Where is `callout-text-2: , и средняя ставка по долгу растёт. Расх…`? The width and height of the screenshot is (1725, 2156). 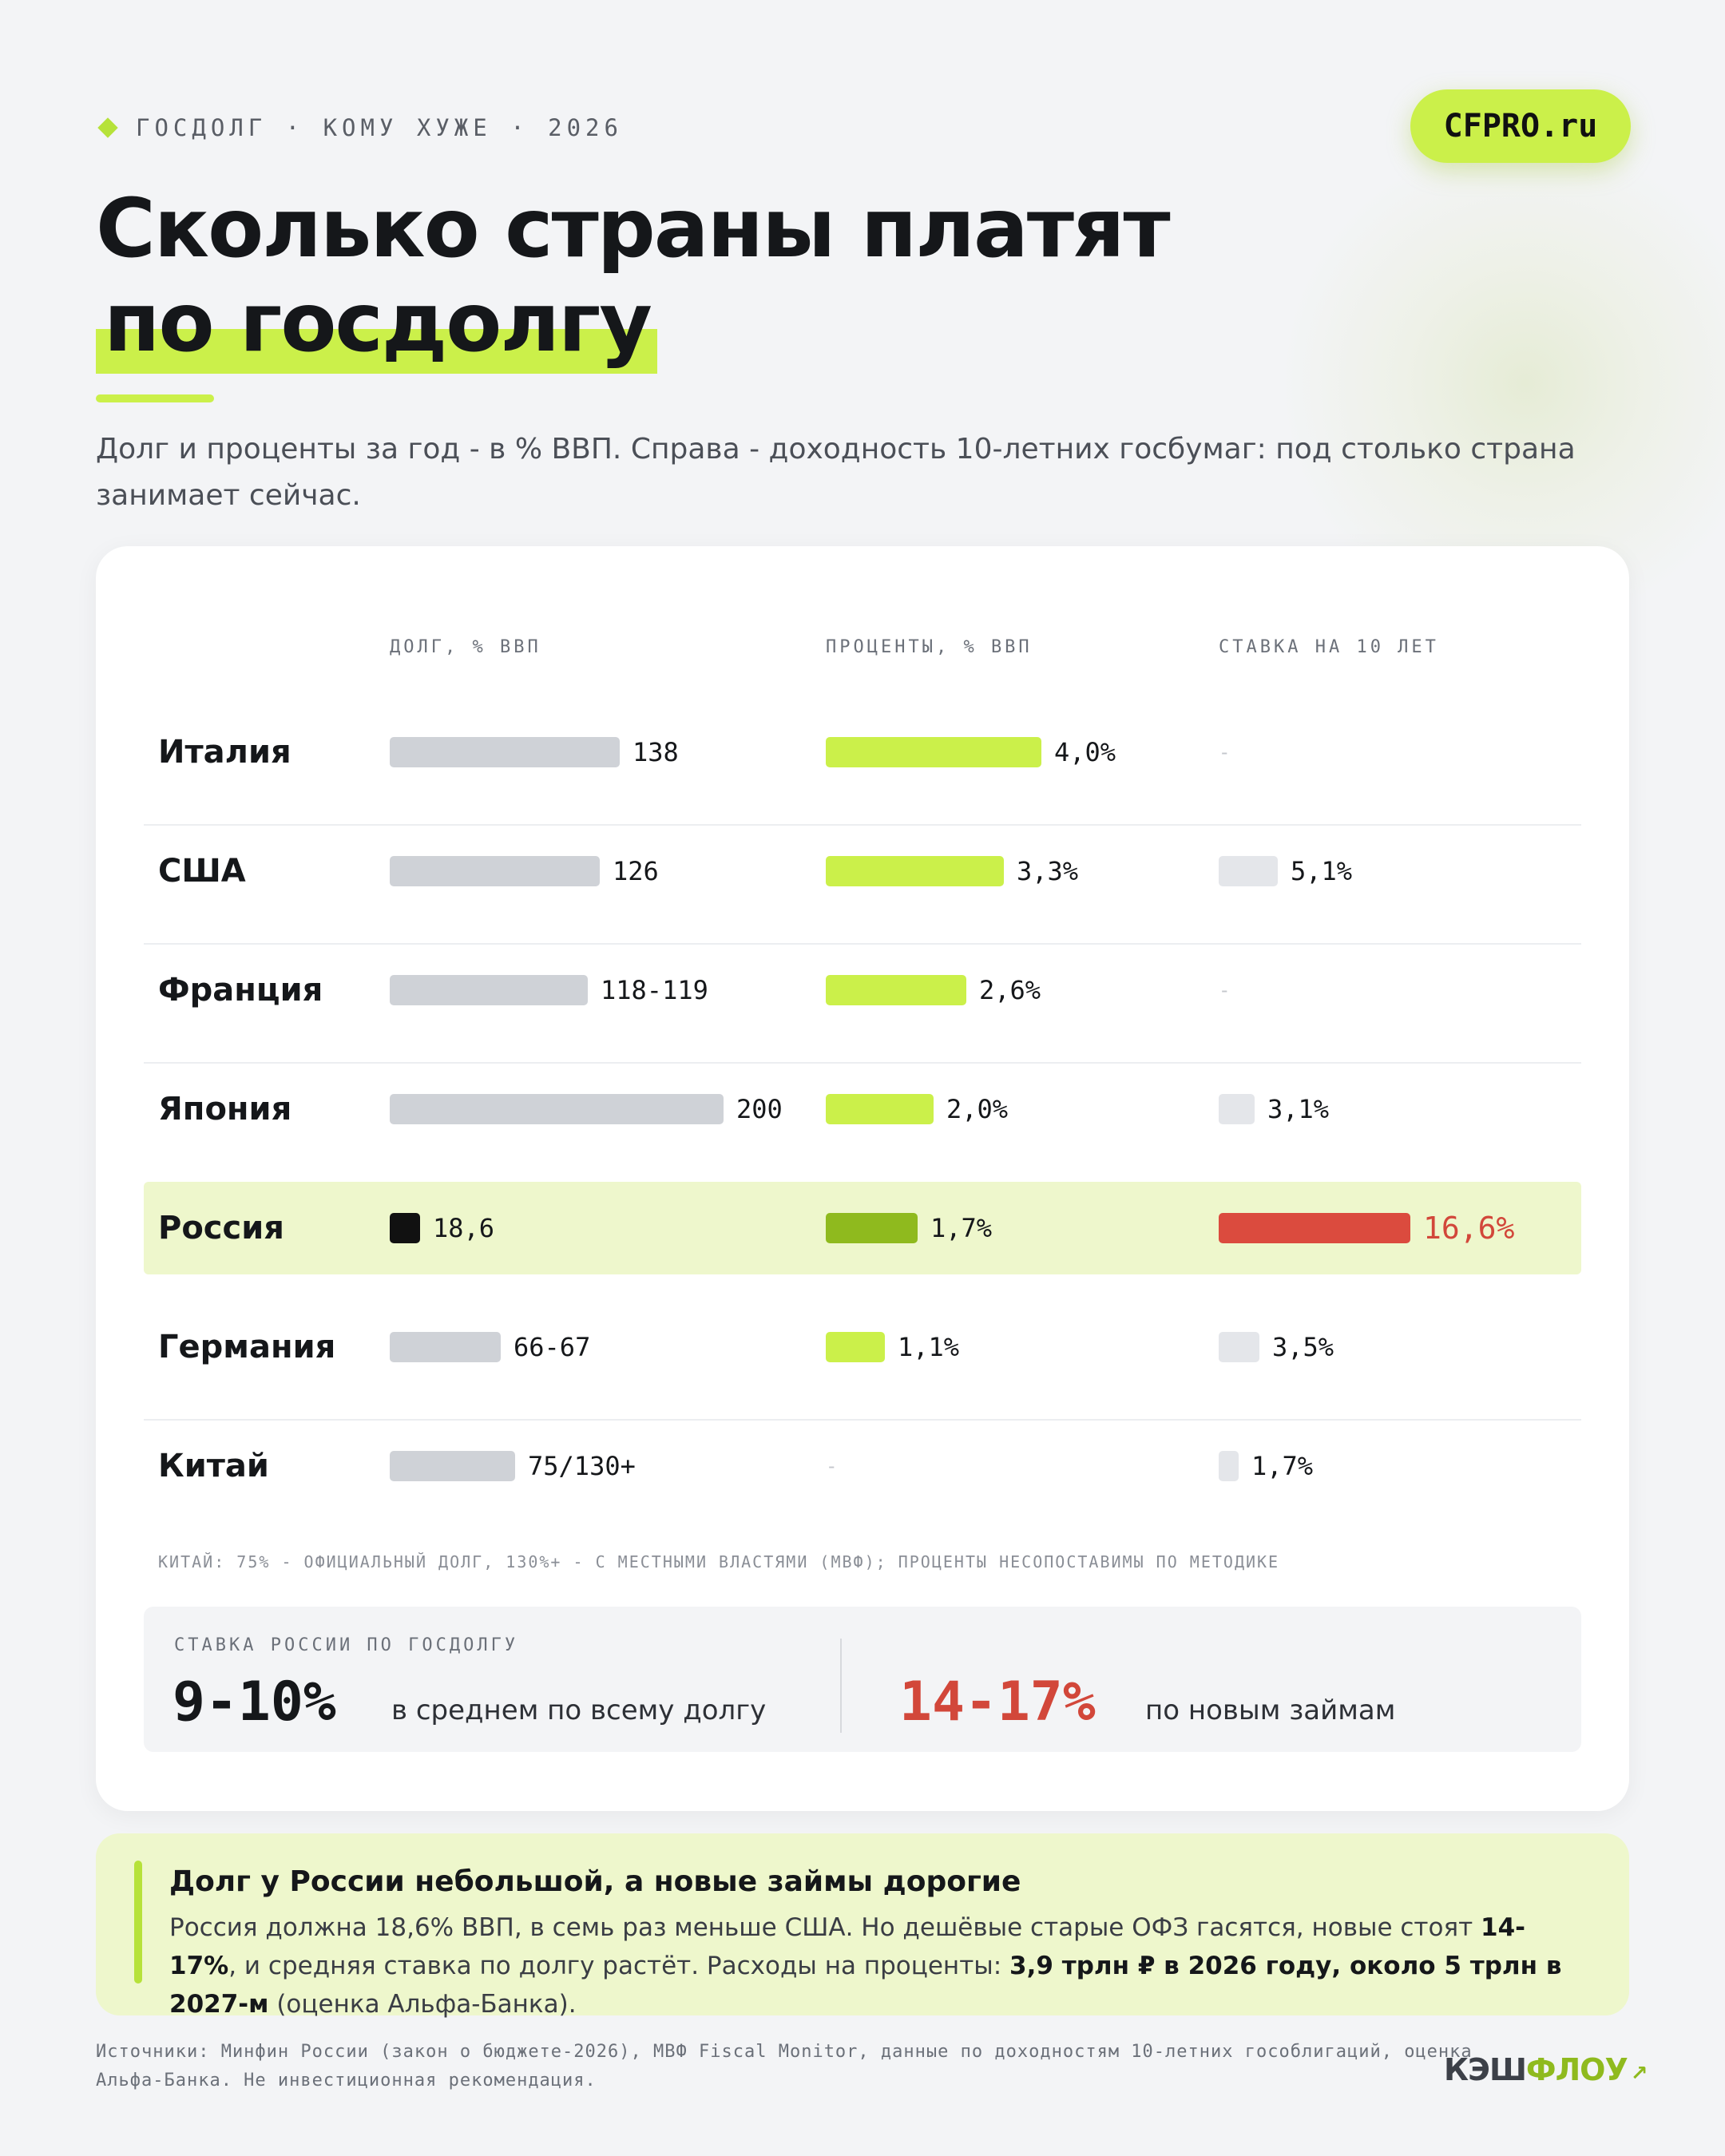 callout-text-2: , и средняя ставка по долгу растёт. Расх… is located at coordinates (619, 1966).